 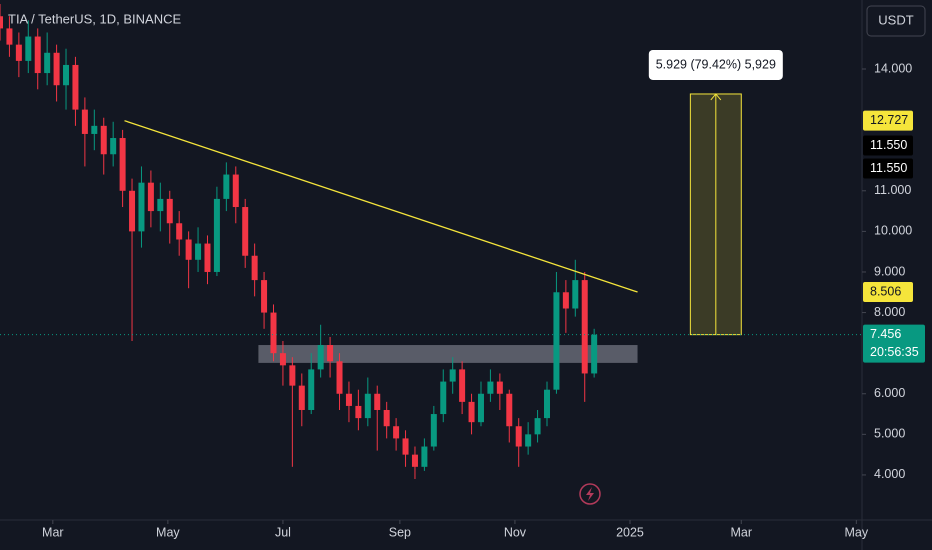 I want to click on chart-title: TIA / TetherUS, 1D, BINANCE, so click(x=94, y=18).